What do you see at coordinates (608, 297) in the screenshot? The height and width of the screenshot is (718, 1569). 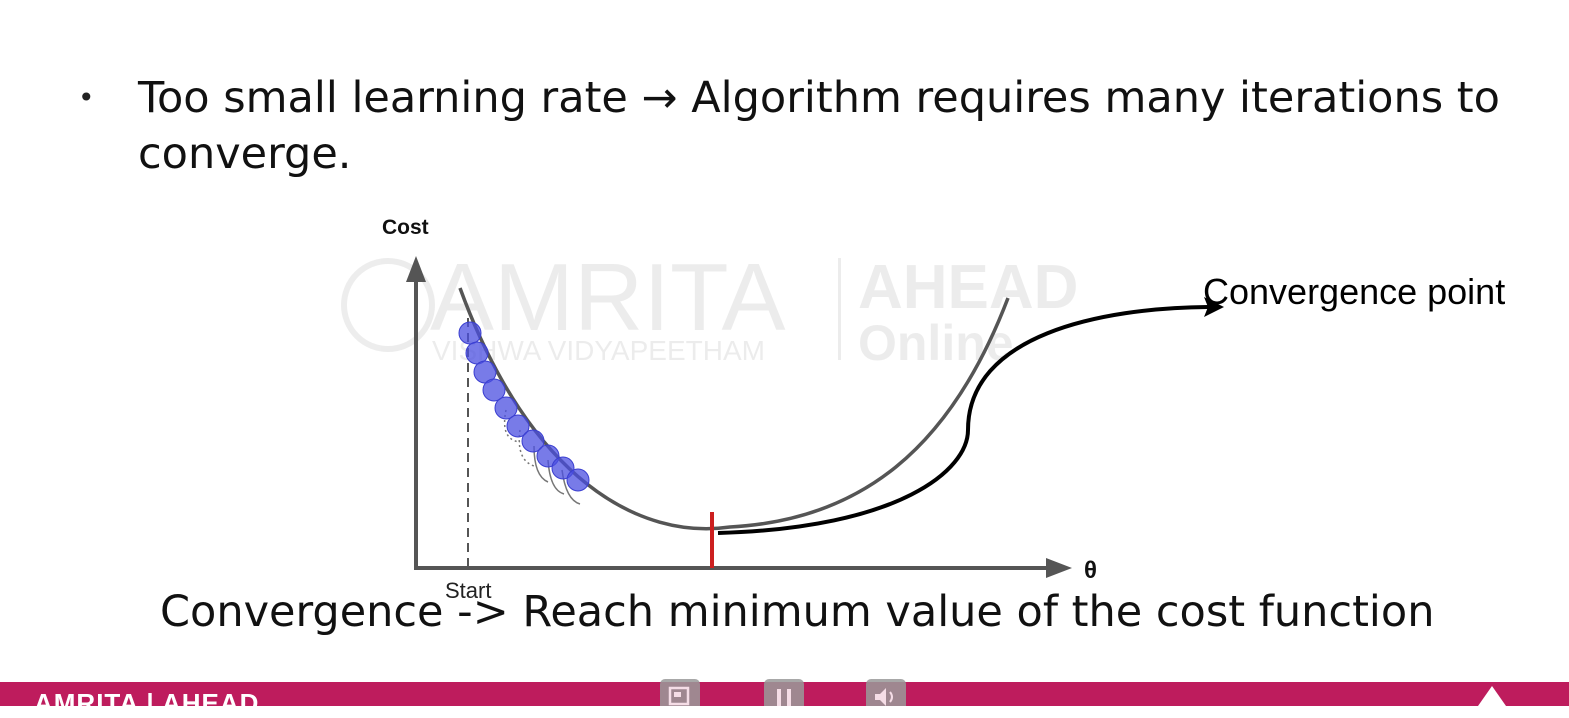 I see `watermark-brand: AMRITA` at bounding box center [608, 297].